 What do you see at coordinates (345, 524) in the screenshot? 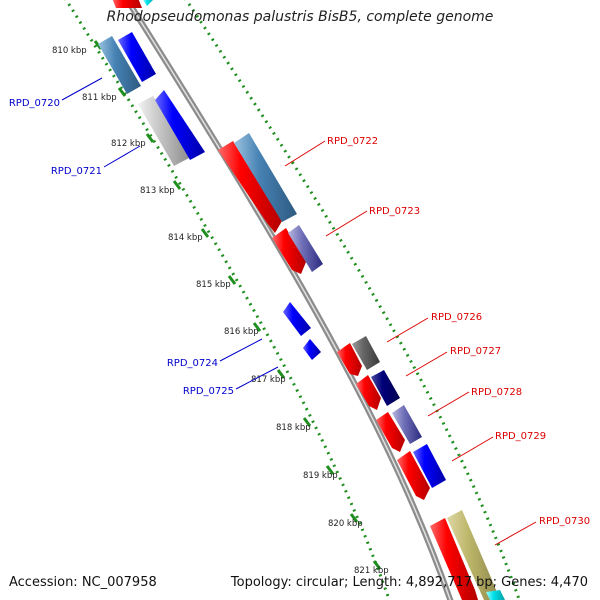
I see `tick-label: 820 kbp` at bounding box center [345, 524].